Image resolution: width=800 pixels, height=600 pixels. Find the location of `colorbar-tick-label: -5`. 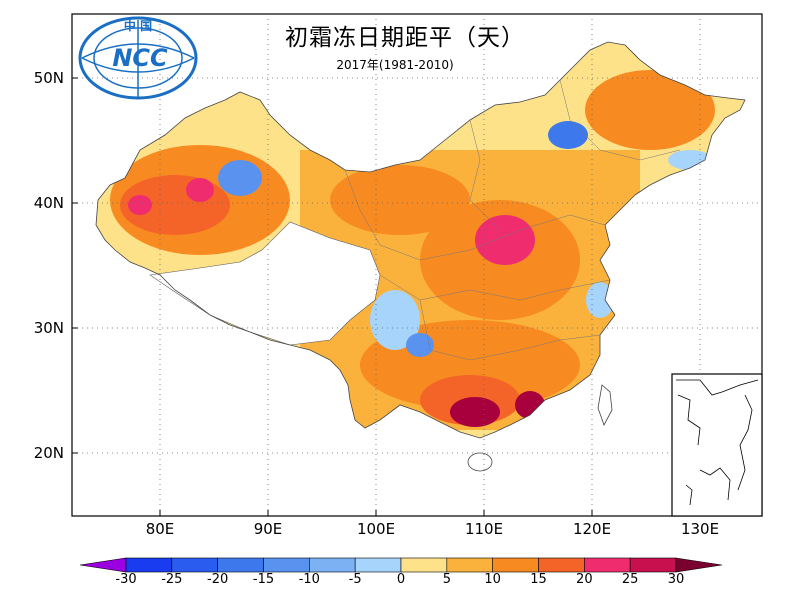

colorbar-tick-label: -5 is located at coordinates (355, 579).